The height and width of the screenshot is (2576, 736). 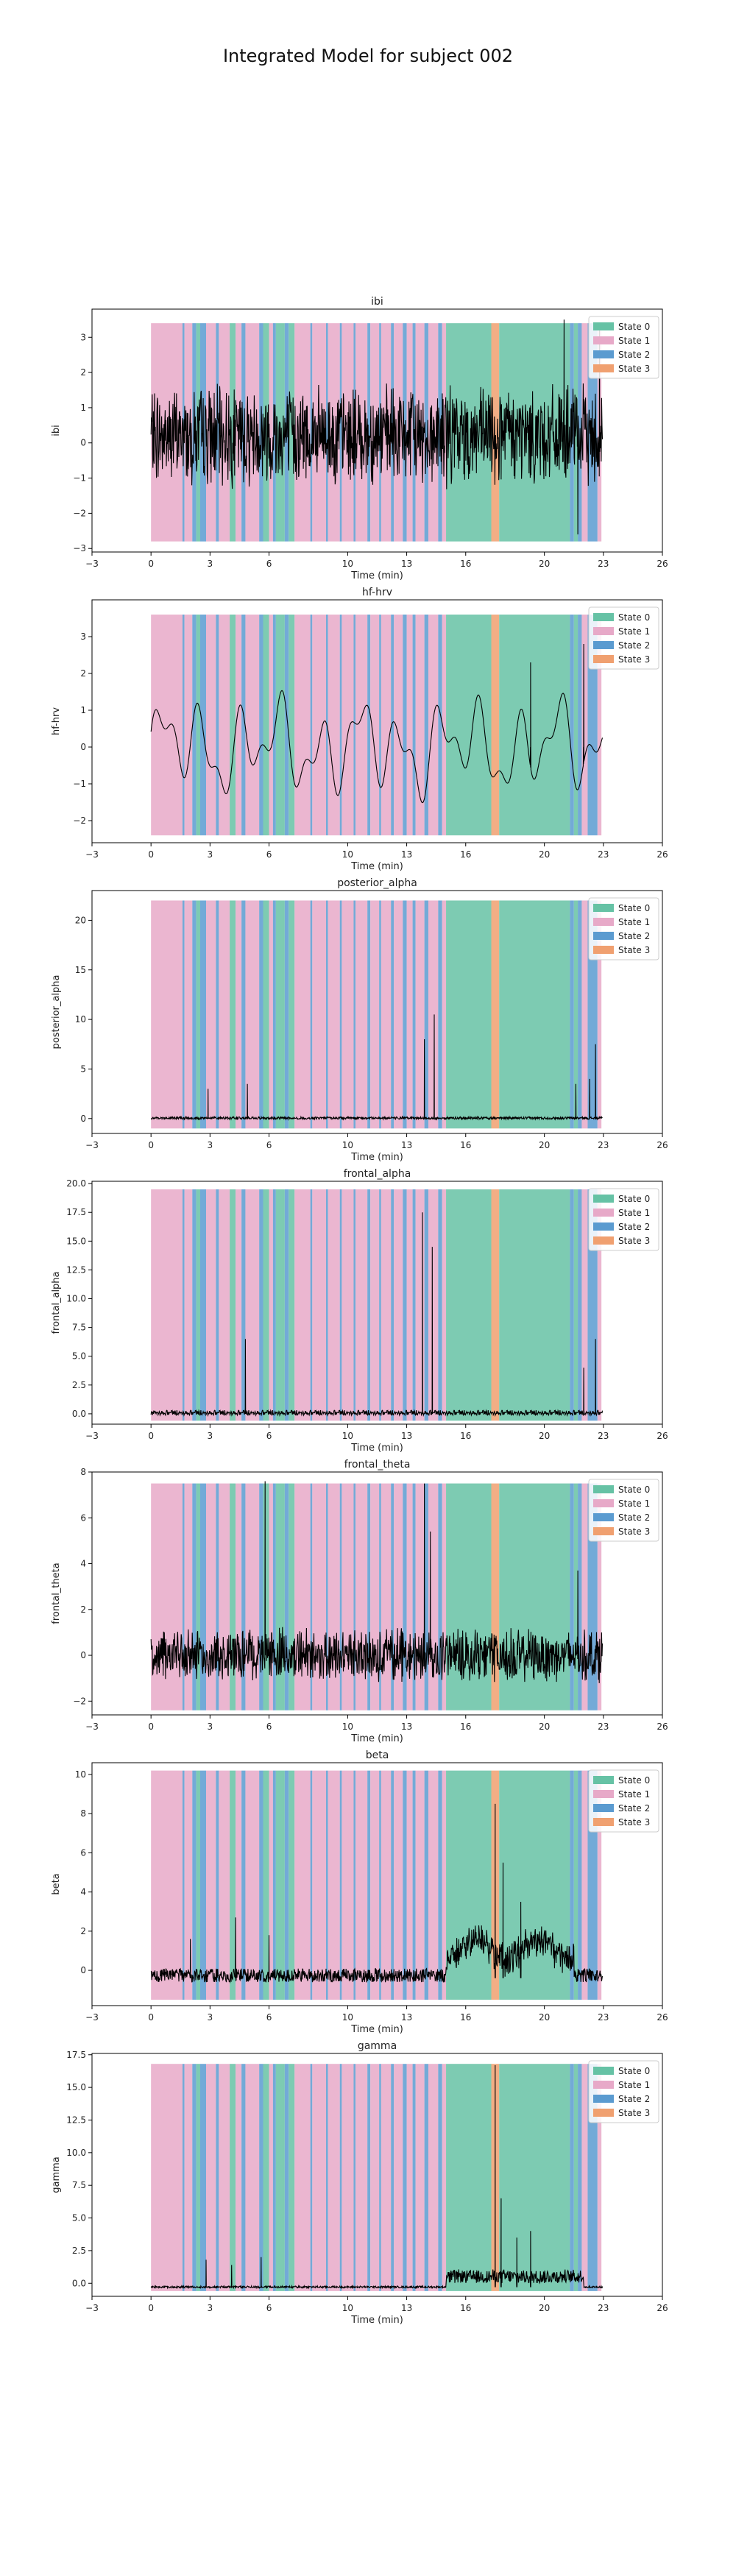 I want to click on y-tick-label: −1, so click(x=79, y=784).